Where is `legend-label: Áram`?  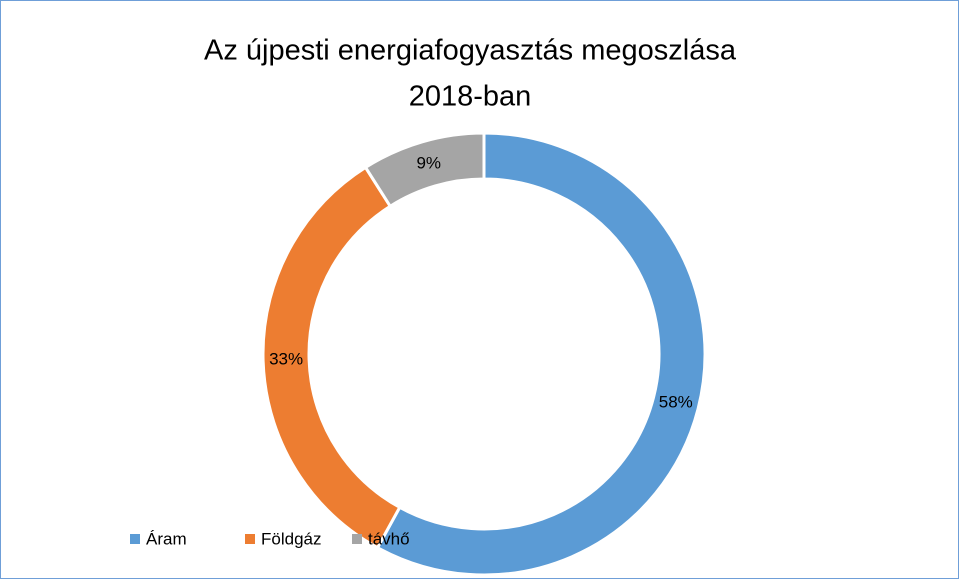 legend-label: Áram is located at coordinates (166, 538).